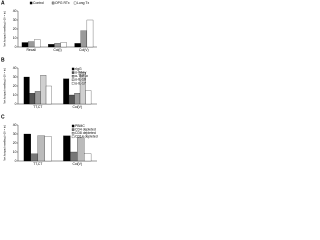 This screenshot has width=320, height=240. What do you see at coordinates (80, 83) in the screenshot?
I see `legend-label: α-IL-17` at bounding box center [80, 83].